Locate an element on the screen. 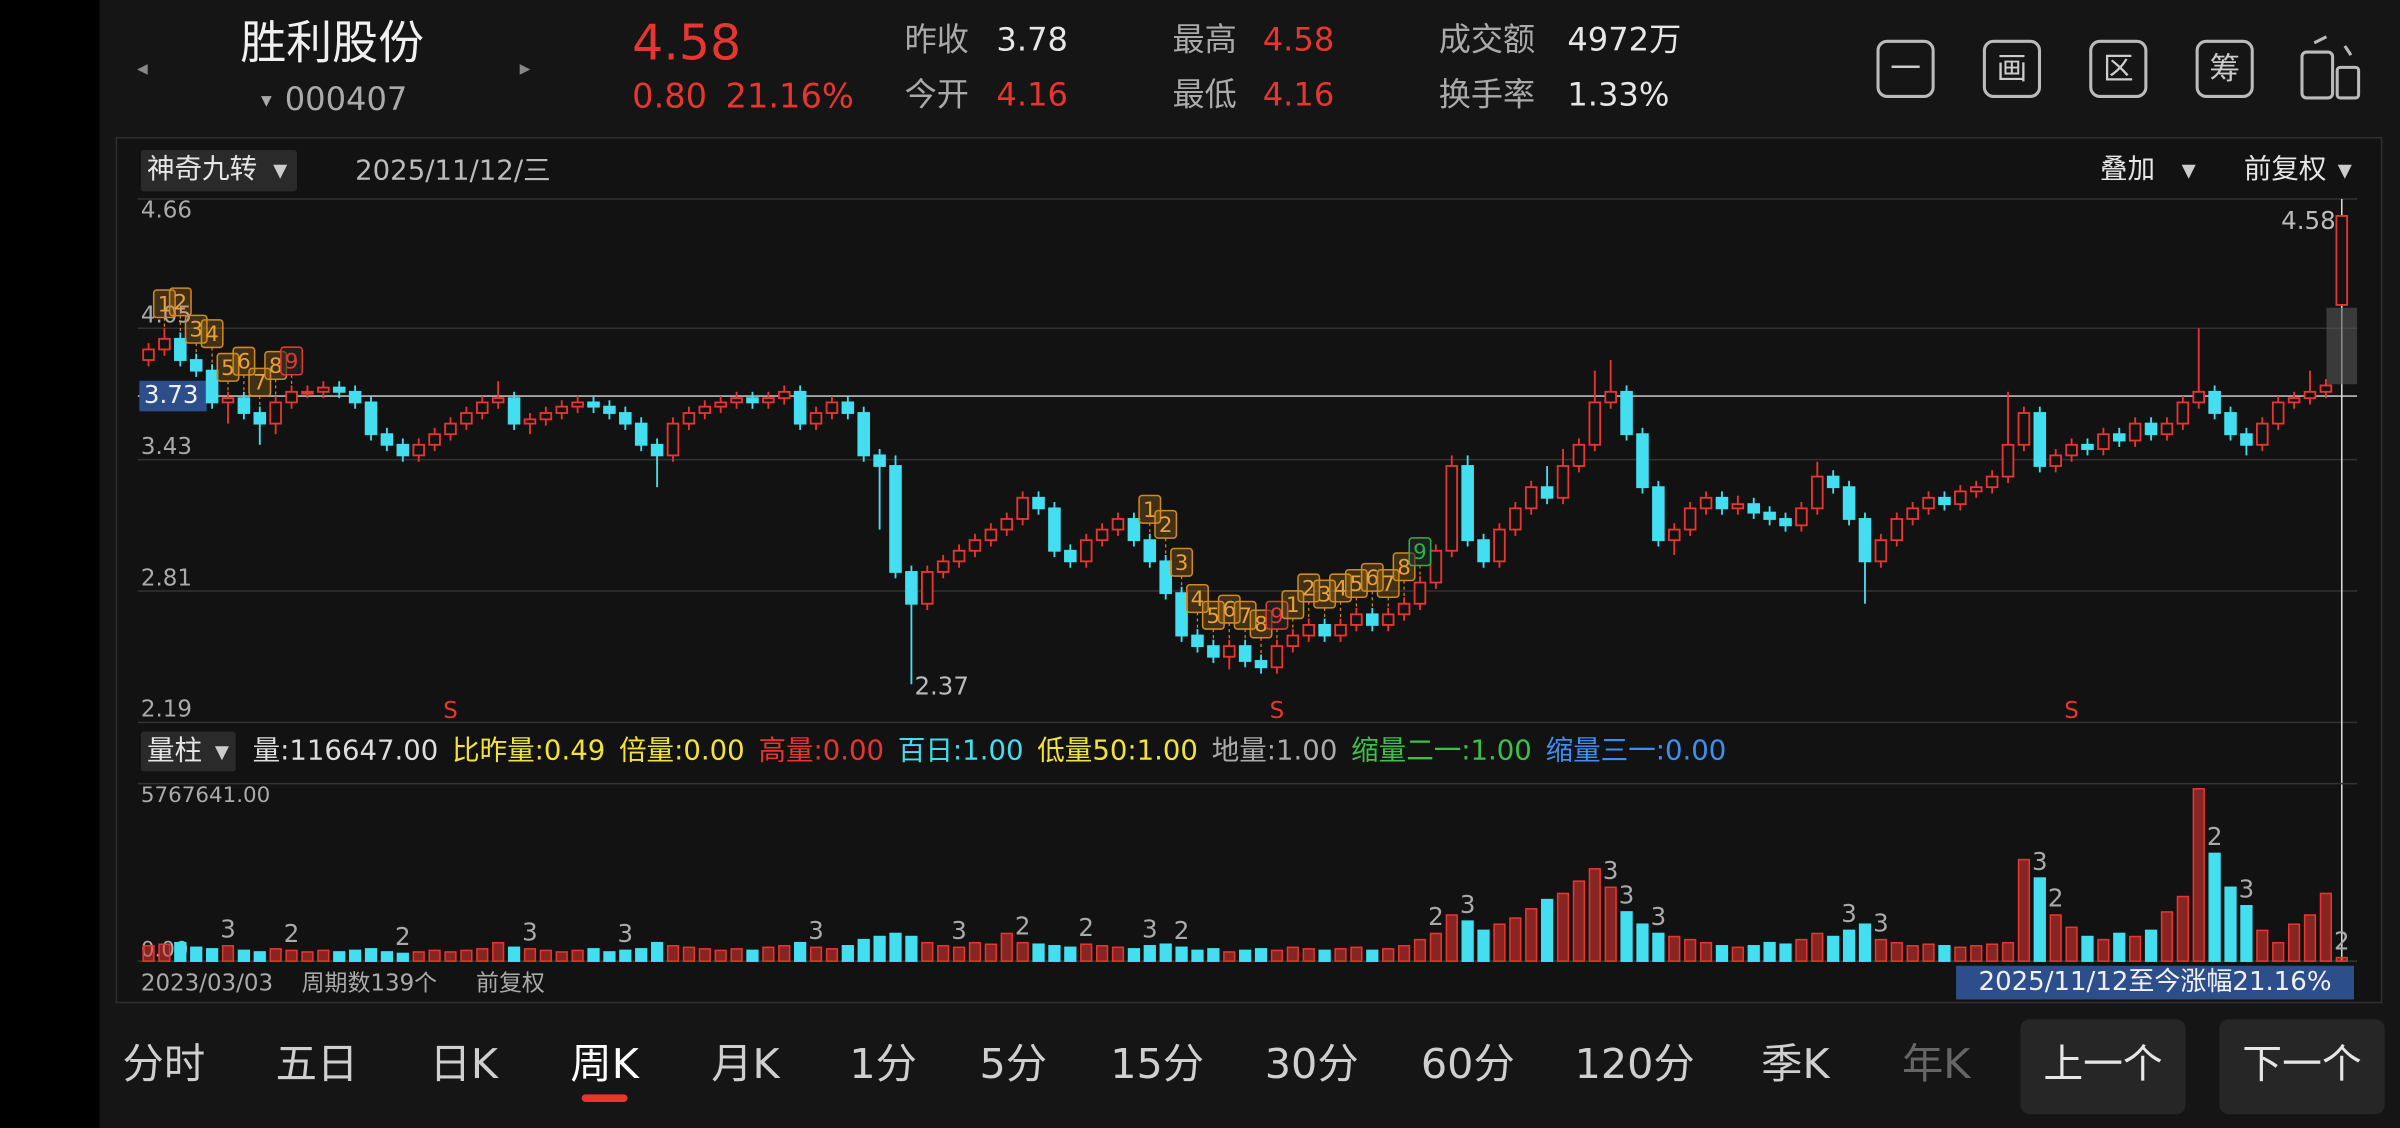 Image resolution: width=2400 pixels, height=1128 pixels. period-tab: 年K is located at coordinates (1936, 1064).